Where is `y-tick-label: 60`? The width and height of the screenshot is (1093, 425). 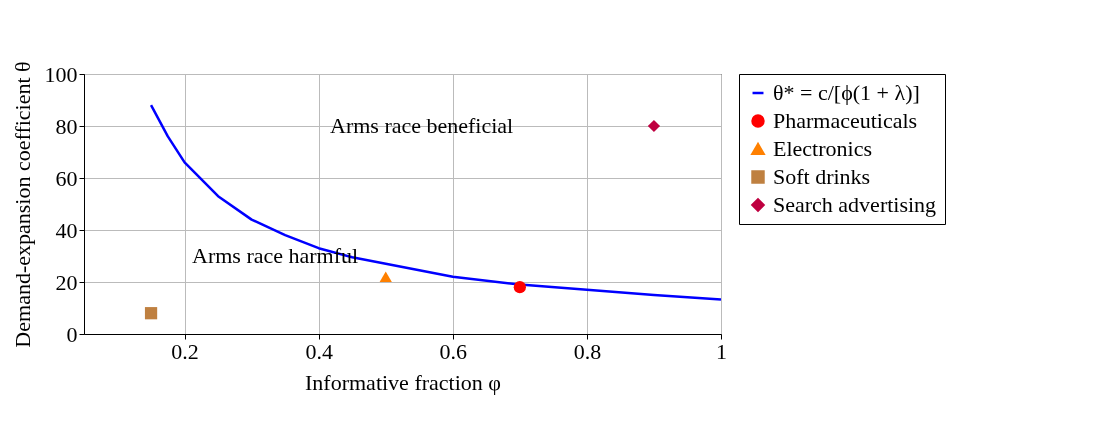
y-tick-label: 60 is located at coordinates (66, 178).